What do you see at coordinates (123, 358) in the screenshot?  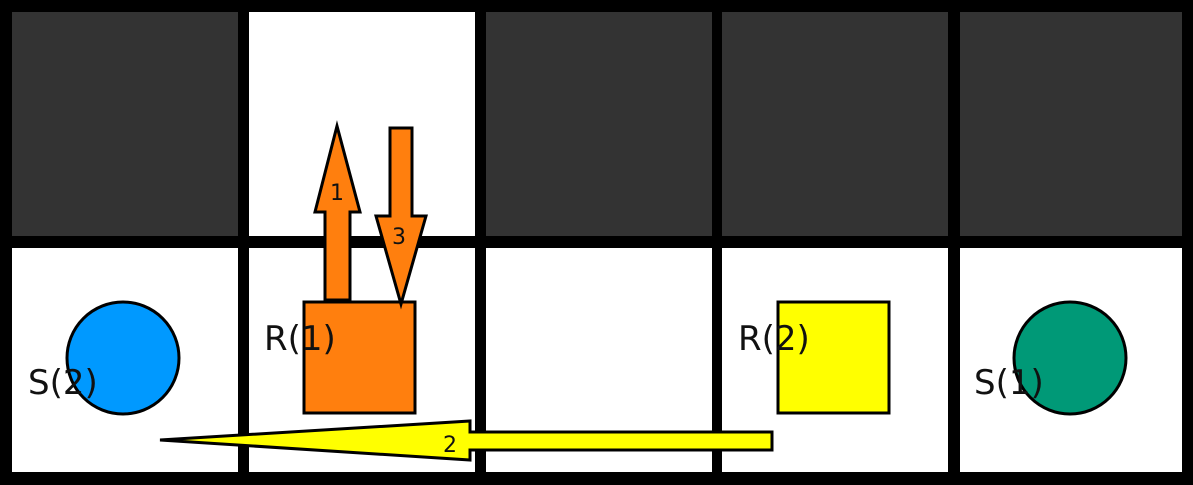 I see `station-2-circle` at bounding box center [123, 358].